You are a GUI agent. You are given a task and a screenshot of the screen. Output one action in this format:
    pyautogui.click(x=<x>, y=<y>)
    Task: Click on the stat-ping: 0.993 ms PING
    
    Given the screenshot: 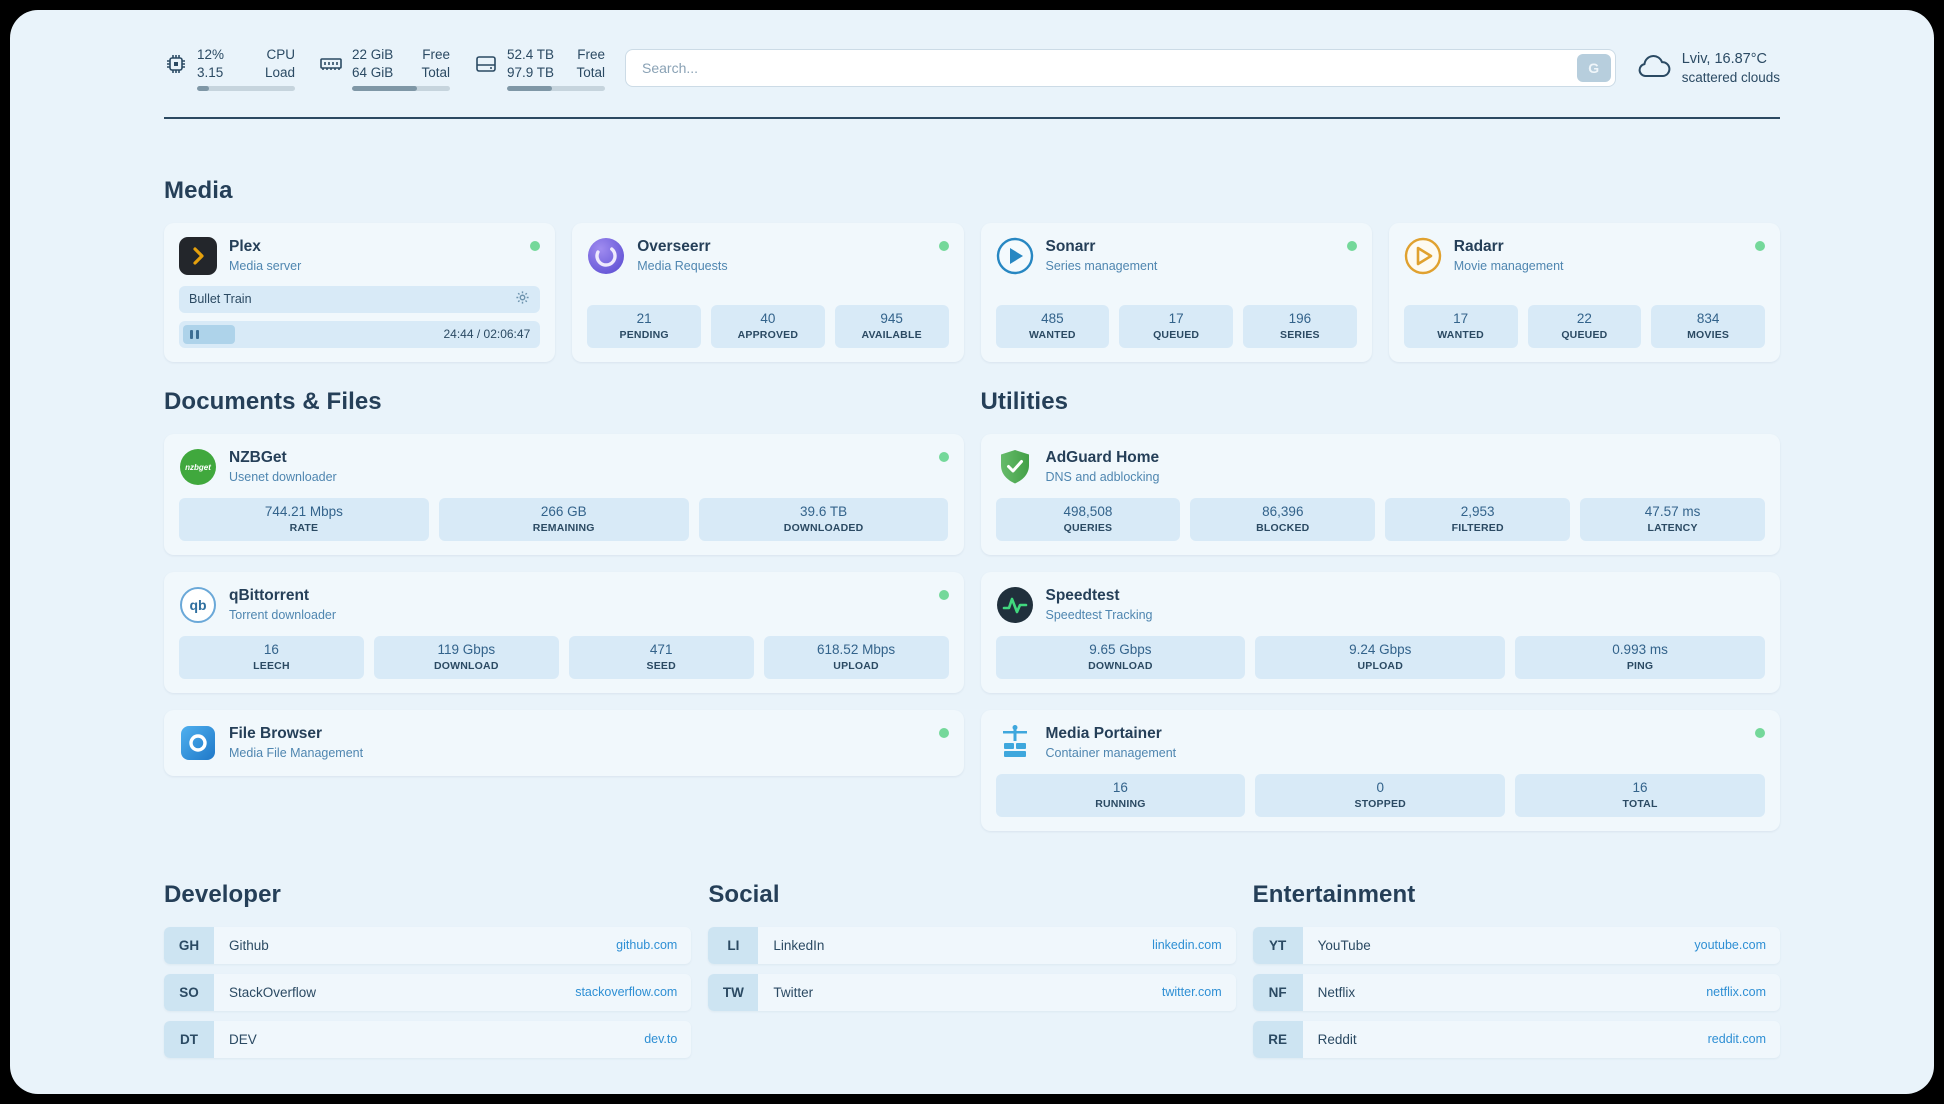 What is the action you would take?
    pyautogui.click(x=1640, y=657)
    